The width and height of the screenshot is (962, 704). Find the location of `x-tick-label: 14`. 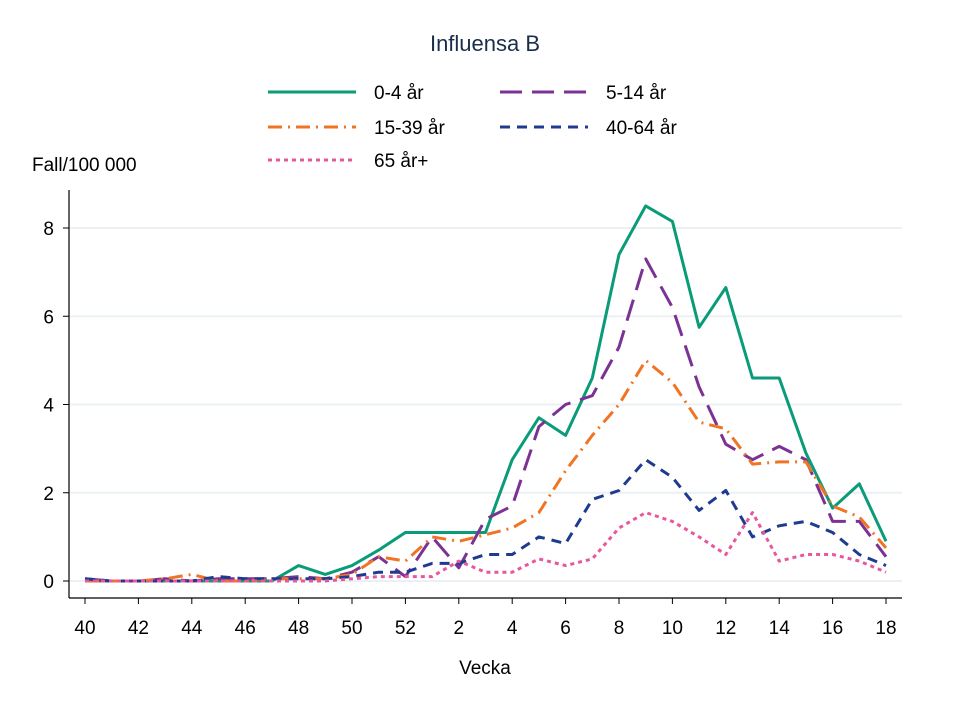

x-tick-label: 14 is located at coordinates (780, 628).